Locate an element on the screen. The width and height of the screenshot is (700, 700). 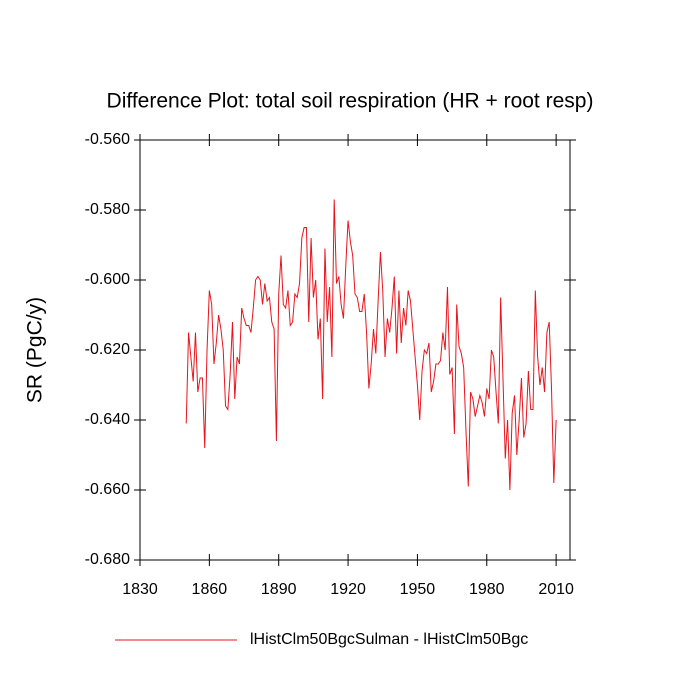
x-tick-label: 1950 is located at coordinates (418, 589).